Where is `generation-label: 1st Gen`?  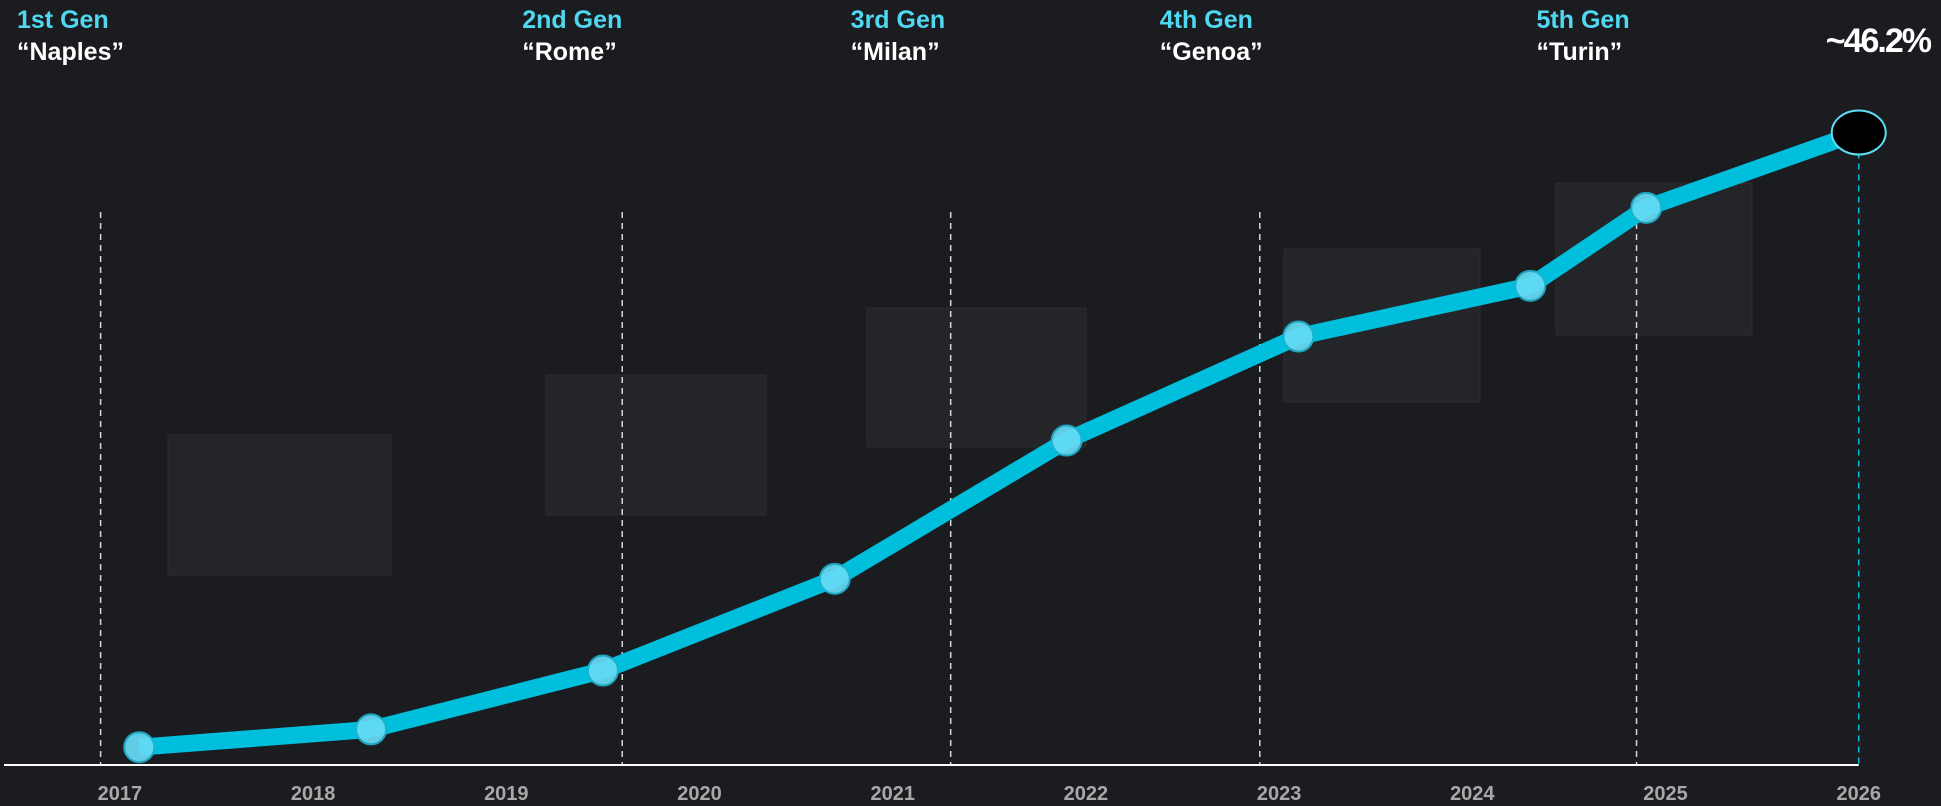
generation-label: 1st Gen is located at coordinates (63, 20).